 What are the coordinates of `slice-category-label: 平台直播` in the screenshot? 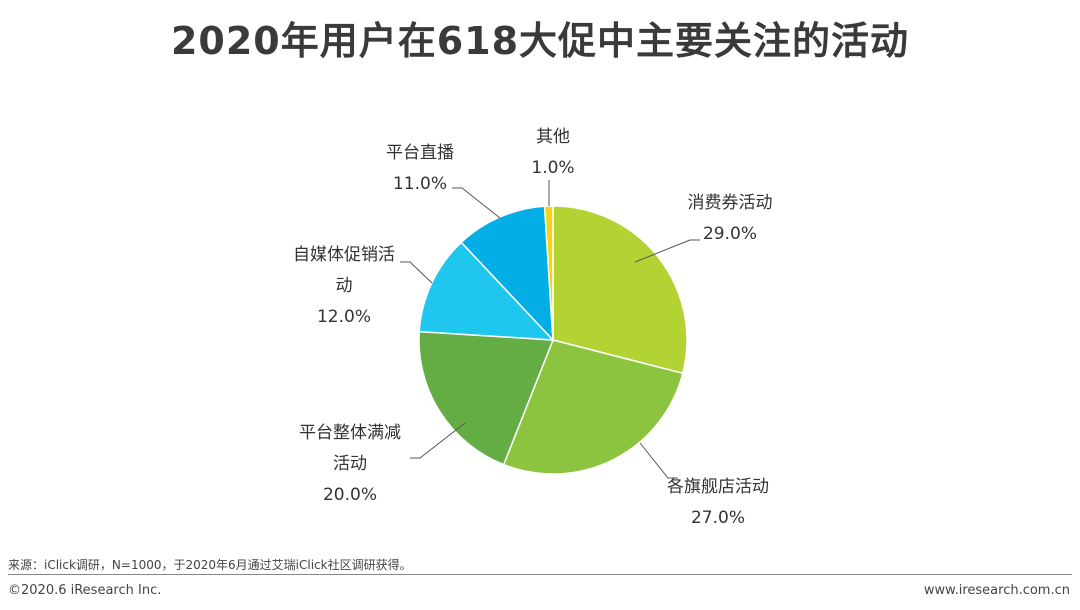 It's located at (420, 153).